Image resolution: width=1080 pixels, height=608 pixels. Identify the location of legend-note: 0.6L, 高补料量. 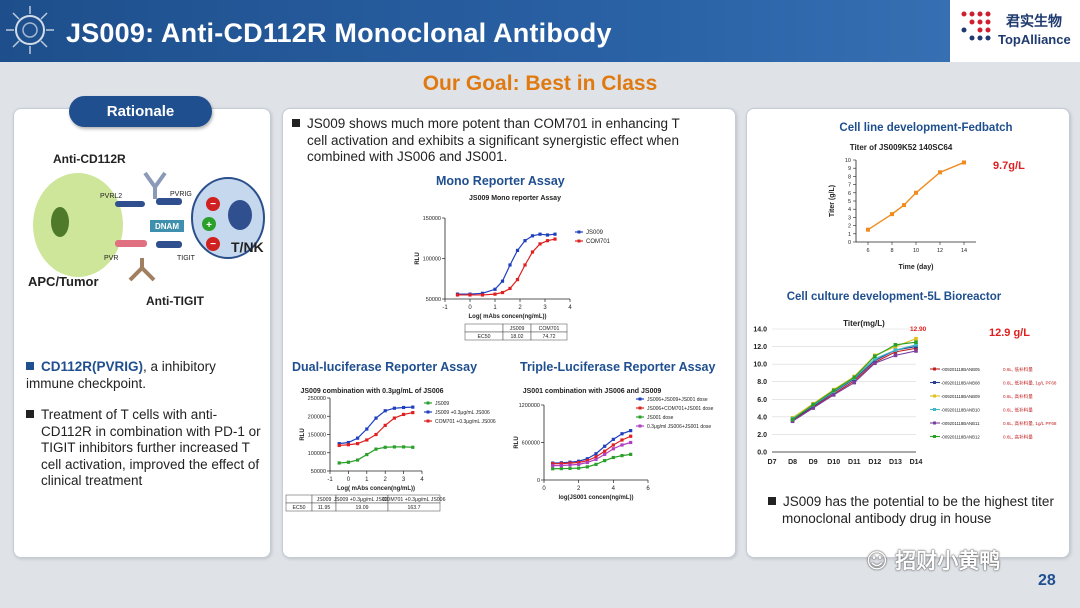
(1018, 396).